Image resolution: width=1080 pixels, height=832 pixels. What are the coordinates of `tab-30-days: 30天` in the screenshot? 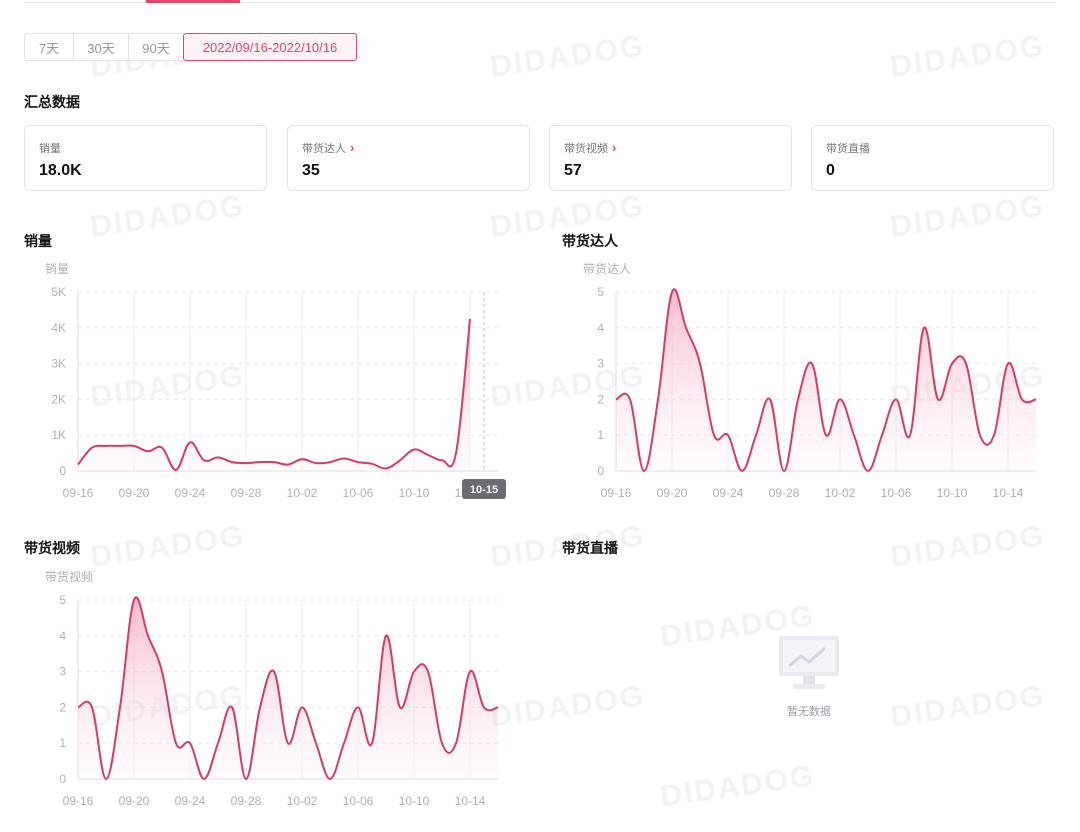 It's located at (100, 47).